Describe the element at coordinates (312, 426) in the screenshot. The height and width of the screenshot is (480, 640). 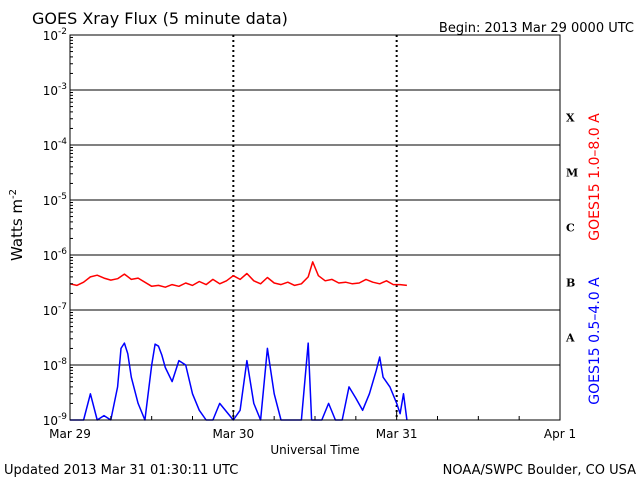
I see `x-axis-ticks: Mar 29 Mar 30 Mar 31 Apr 1` at that location.